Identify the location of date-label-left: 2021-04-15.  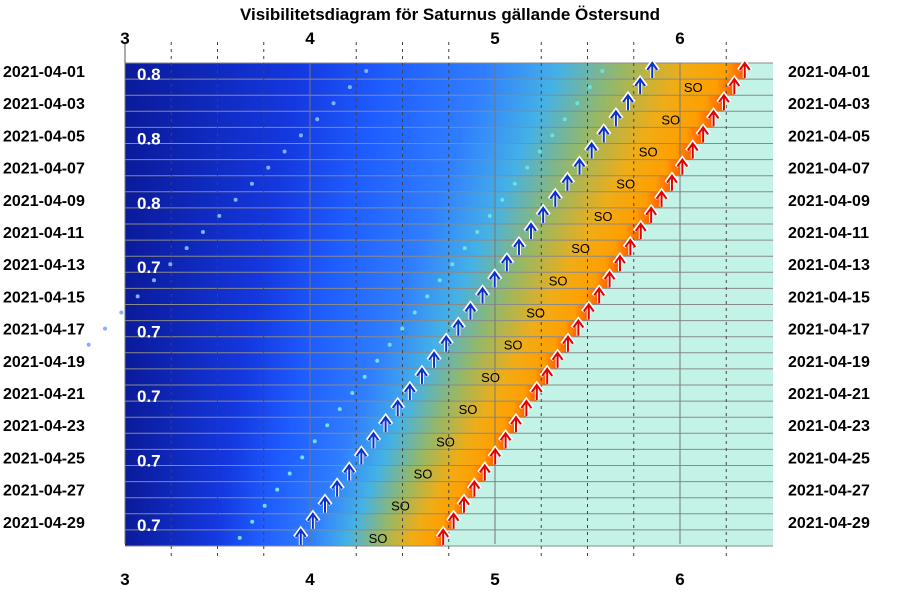
(44, 297).